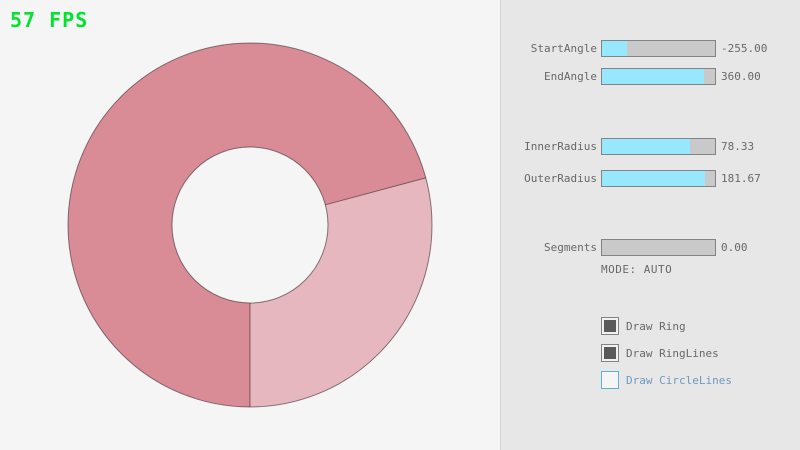  I want to click on innerradius-slider, so click(658, 146).